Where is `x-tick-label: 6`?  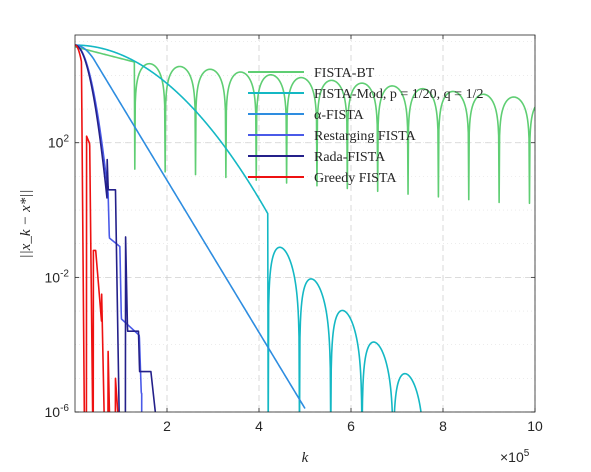 x-tick-label: 6 is located at coordinates (351, 426).